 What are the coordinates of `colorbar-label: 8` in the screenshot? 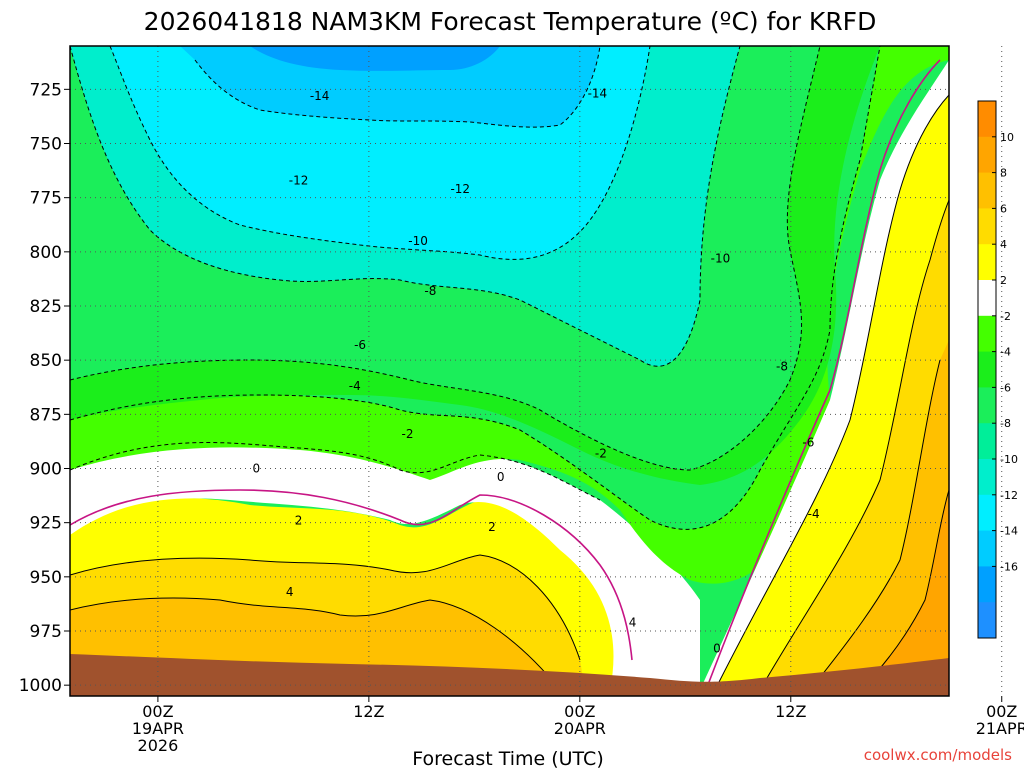 It's located at (1003, 173).